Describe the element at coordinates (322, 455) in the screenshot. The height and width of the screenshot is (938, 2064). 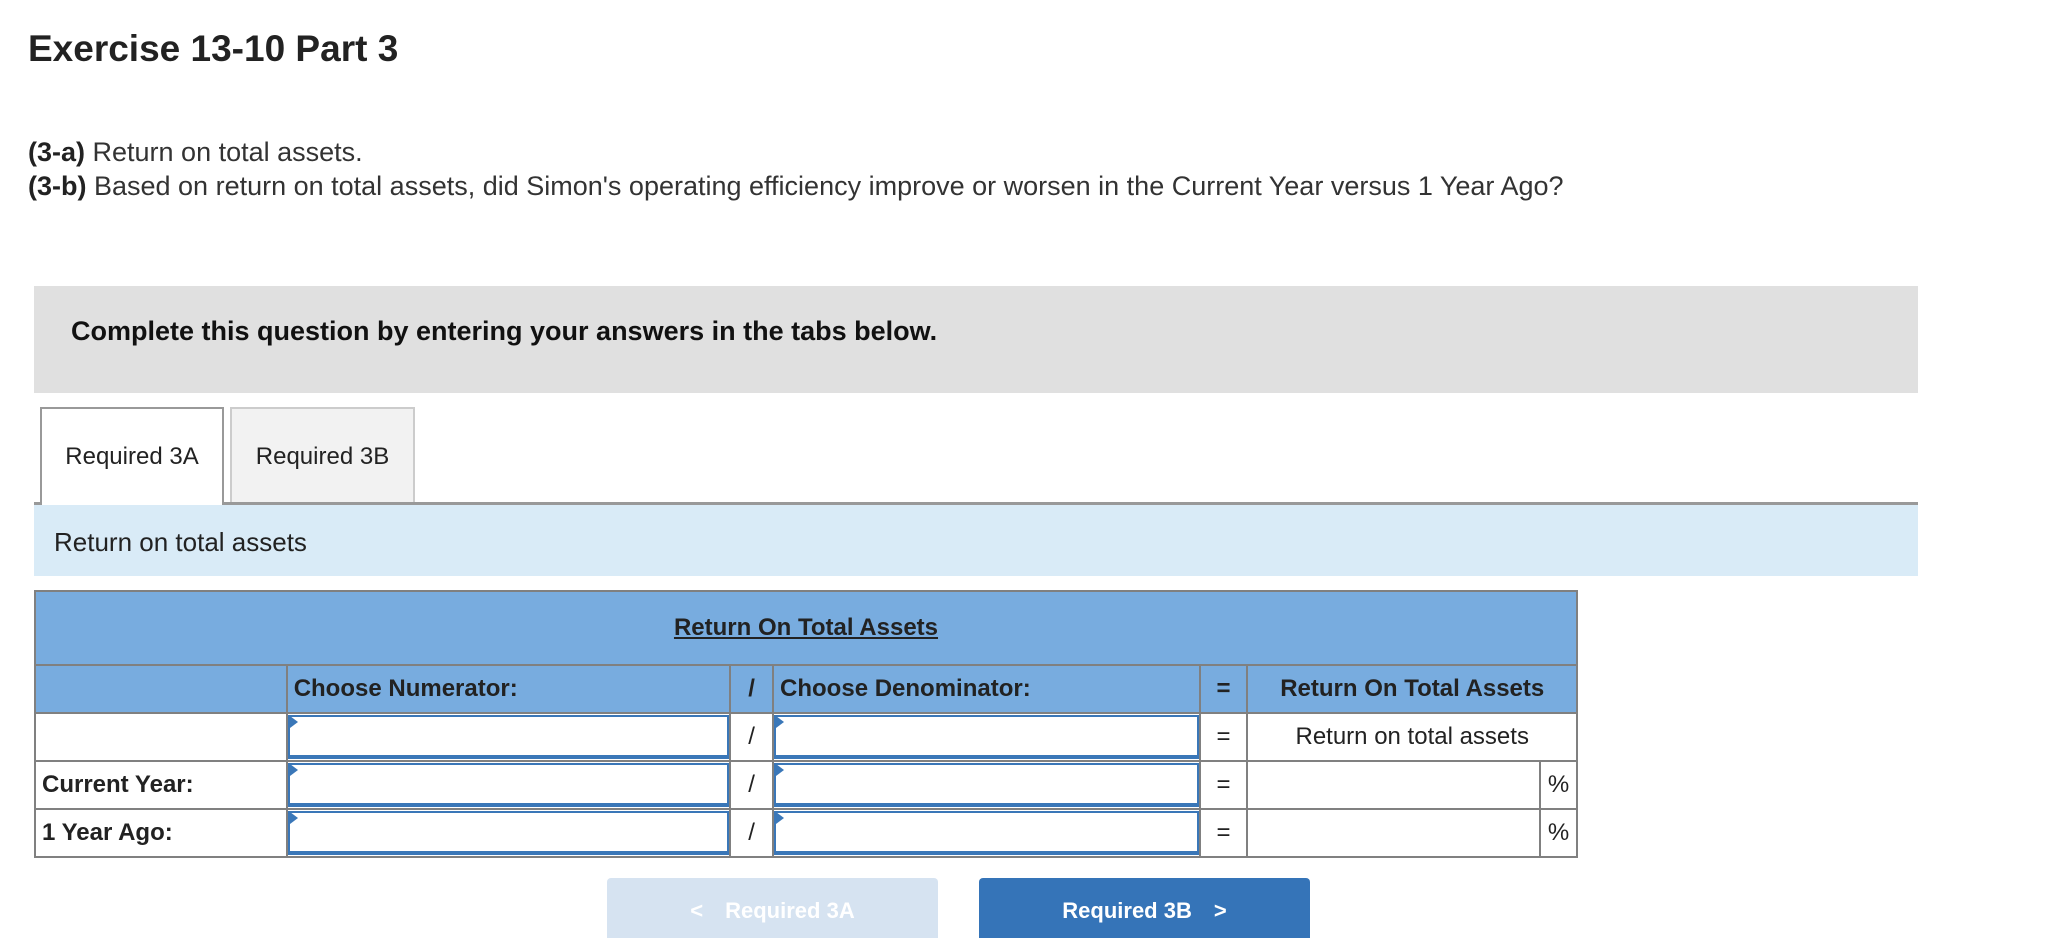
I see `tab-required-3b: Required 3B` at that location.